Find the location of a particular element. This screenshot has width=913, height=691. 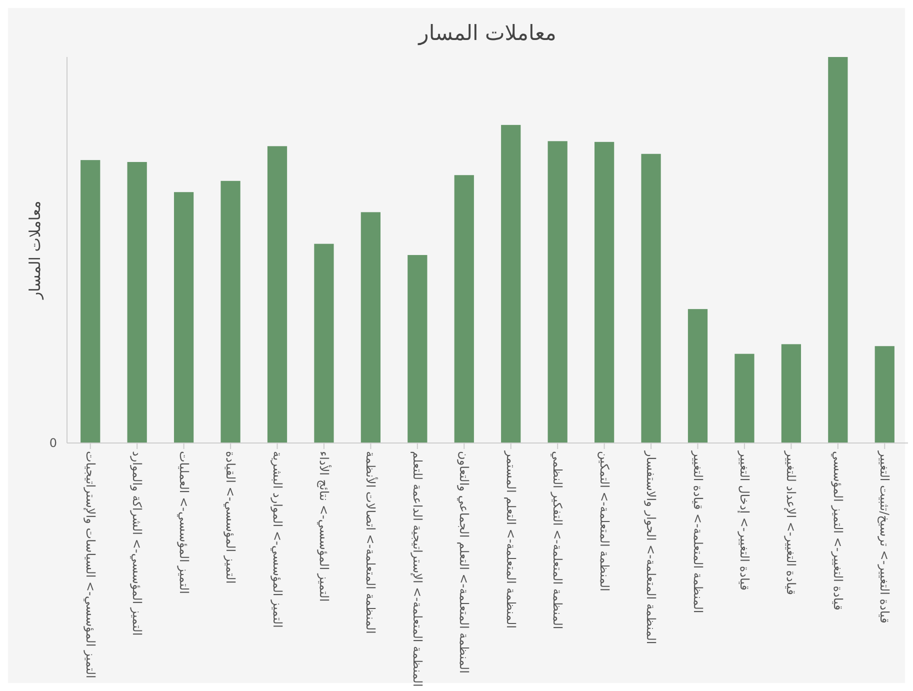

x-tick-label: التميز المؤسسي-> نتائج الأداء is located at coordinates (324, 526).